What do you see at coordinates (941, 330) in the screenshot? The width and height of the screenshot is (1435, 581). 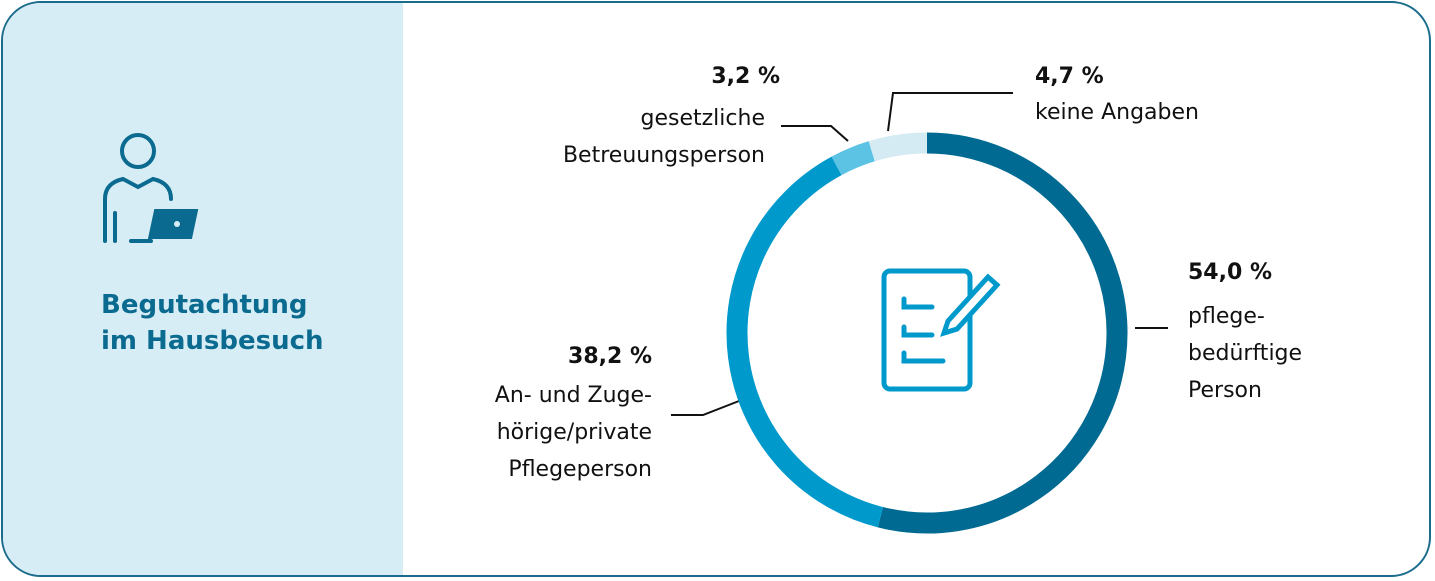 I see `document-icon` at bounding box center [941, 330].